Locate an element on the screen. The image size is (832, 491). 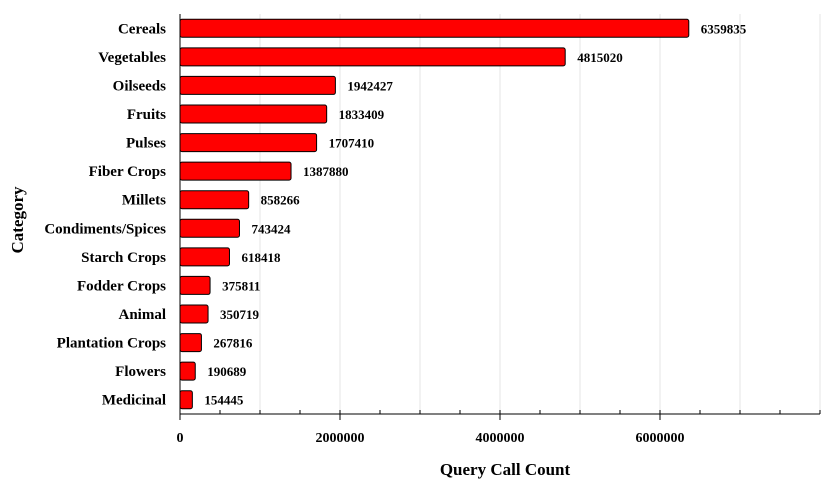
value-label-12: 190689 is located at coordinates (227, 371).